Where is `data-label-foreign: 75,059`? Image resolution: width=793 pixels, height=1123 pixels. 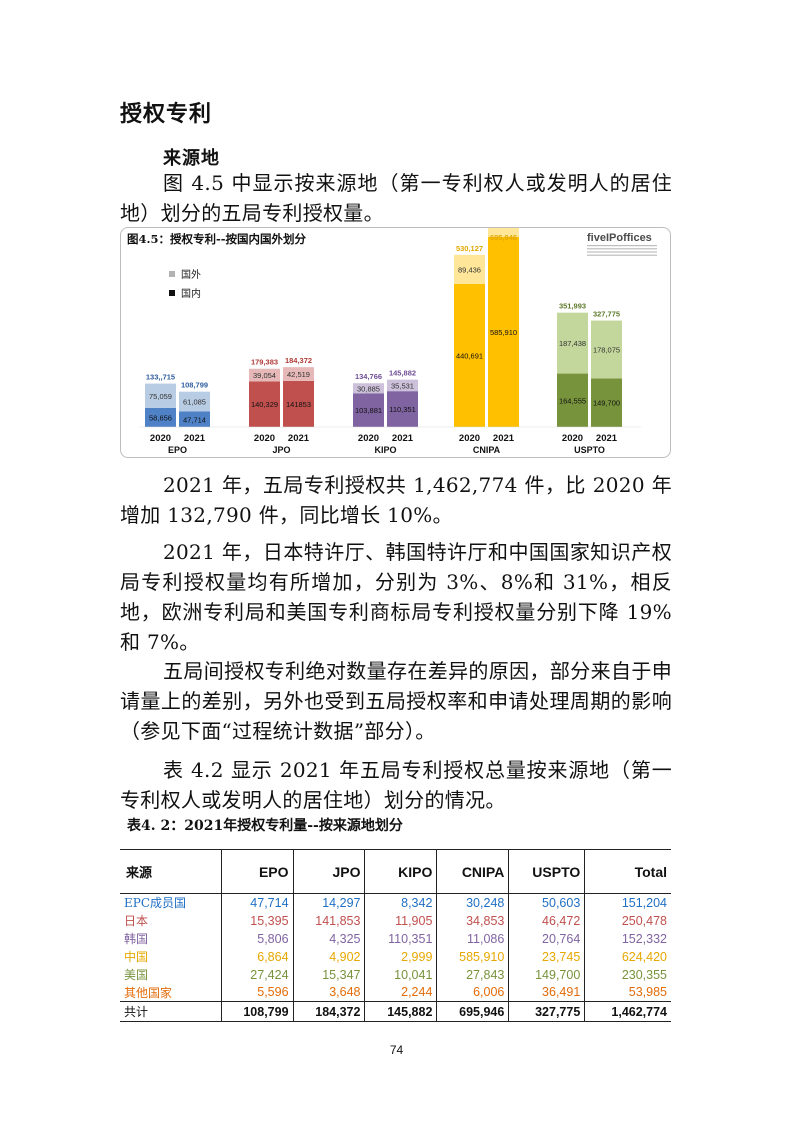 data-label-foreign: 75,059 is located at coordinates (160, 396).